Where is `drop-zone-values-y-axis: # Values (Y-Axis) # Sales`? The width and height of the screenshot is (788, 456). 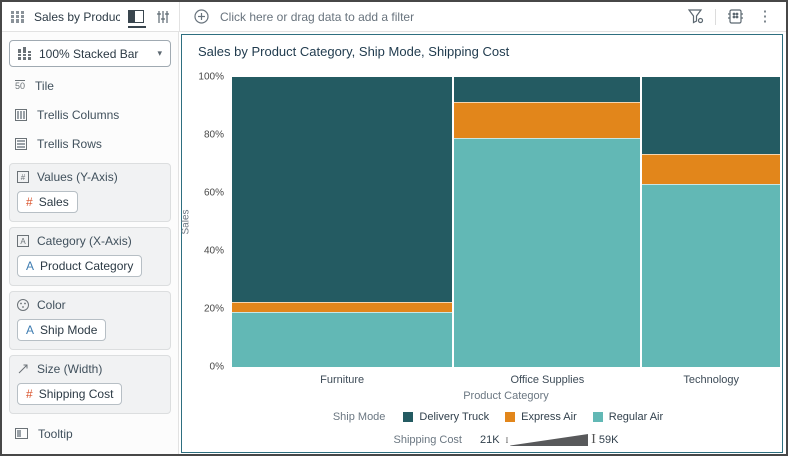
drop-zone-values-y-axis: # Values (Y-Axis) # Sales is located at coordinates (90, 192).